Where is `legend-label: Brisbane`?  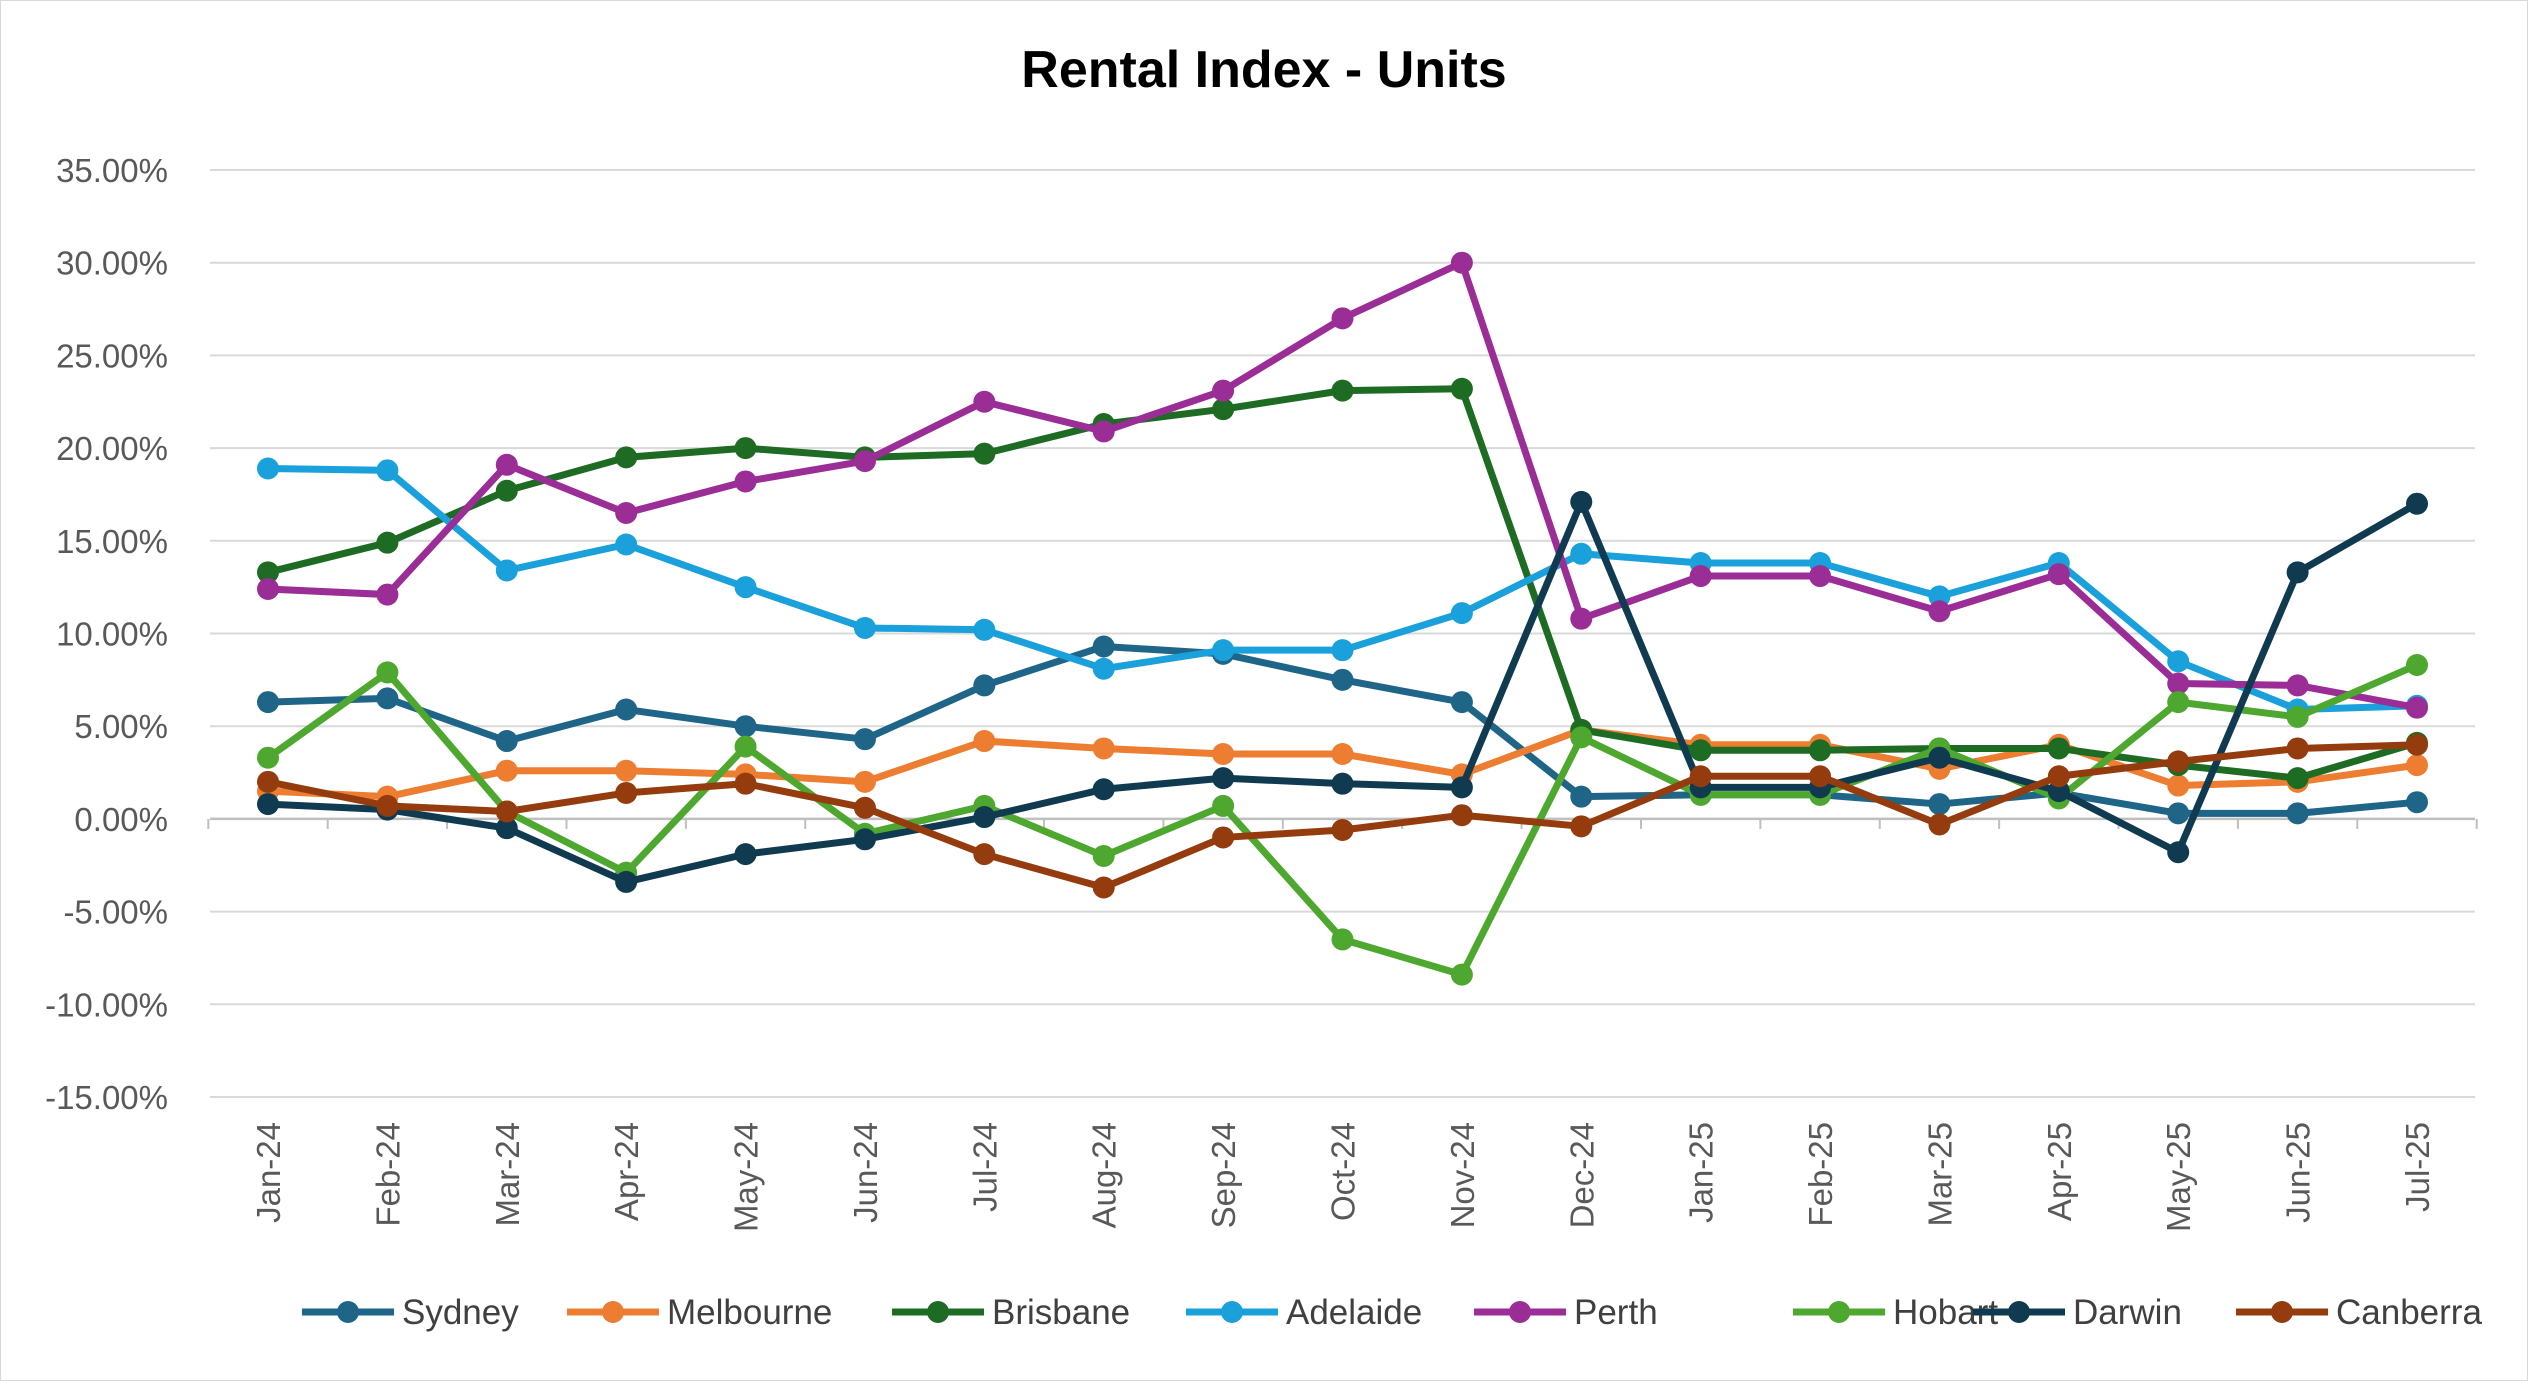 legend-label: Brisbane is located at coordinates (1061, 1312).